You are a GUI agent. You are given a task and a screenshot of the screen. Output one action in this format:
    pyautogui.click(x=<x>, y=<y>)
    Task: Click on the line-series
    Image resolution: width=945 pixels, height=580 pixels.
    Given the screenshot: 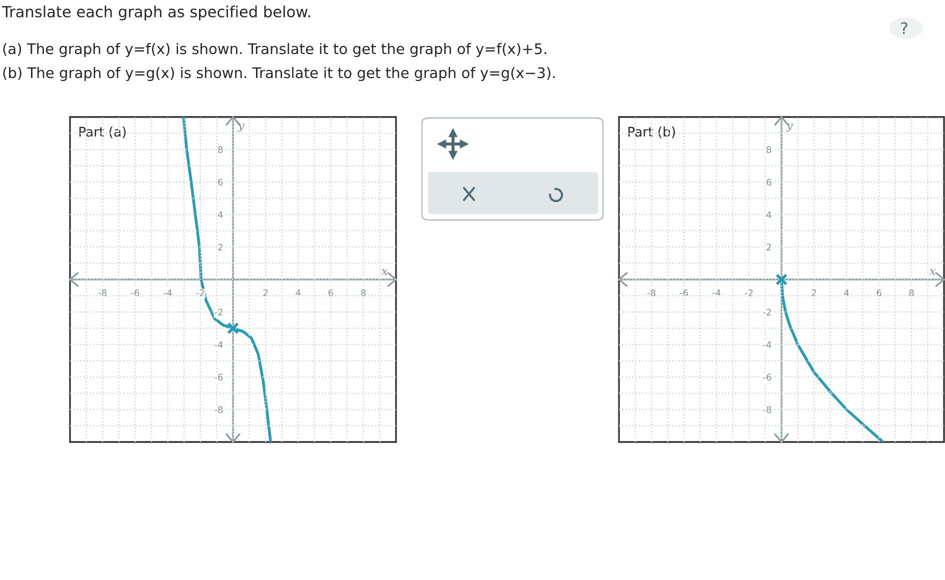 What is the action you would take?
    pyautogui.click(x=227, y=279)
    